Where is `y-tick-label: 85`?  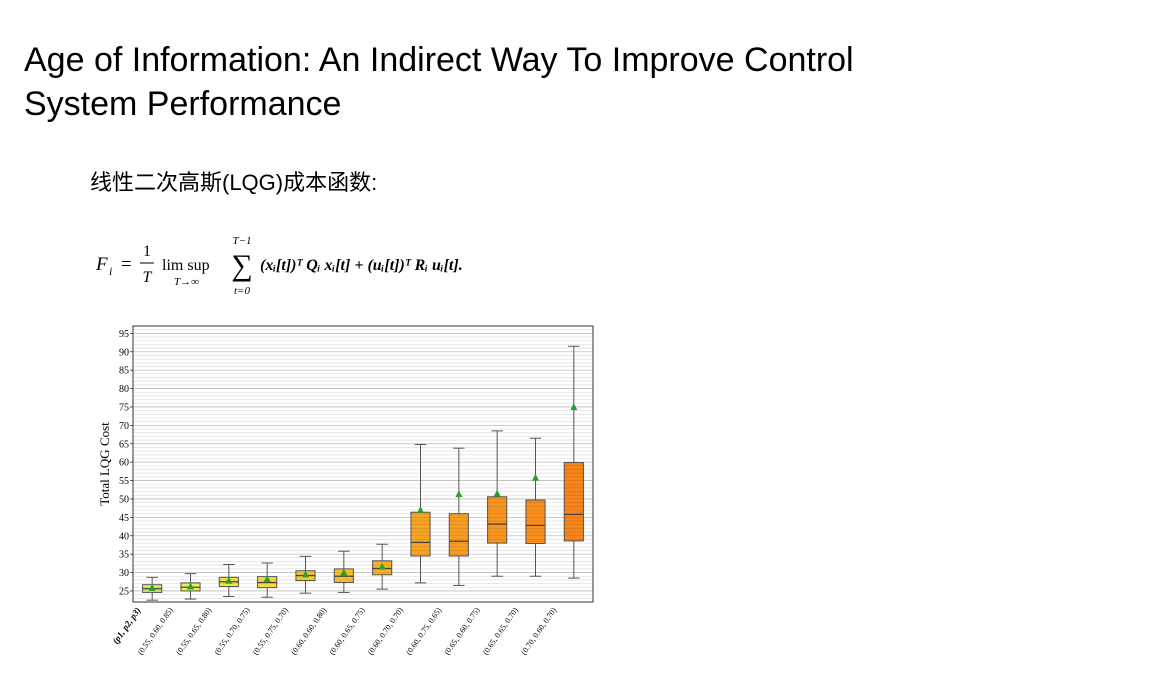
y-tick-label: 85 is located at coordinates (124, 371).